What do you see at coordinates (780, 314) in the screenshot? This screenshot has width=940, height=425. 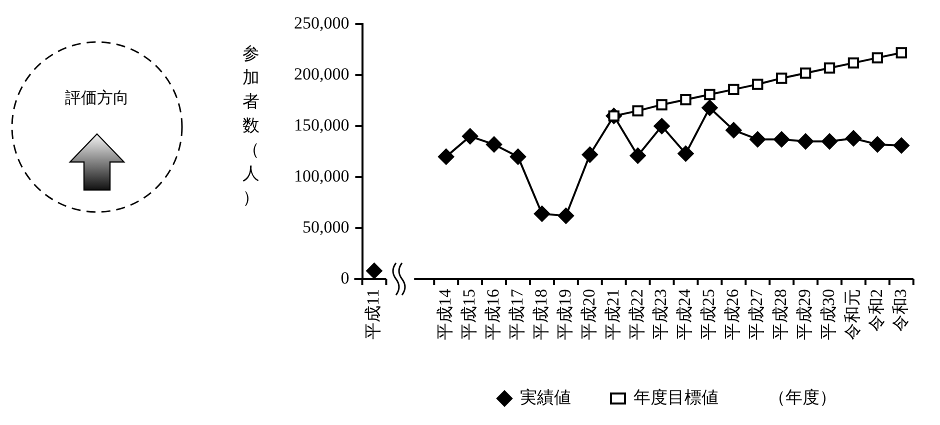 I see `x-tick-label: 平成28` at bounding box center [780, 314].